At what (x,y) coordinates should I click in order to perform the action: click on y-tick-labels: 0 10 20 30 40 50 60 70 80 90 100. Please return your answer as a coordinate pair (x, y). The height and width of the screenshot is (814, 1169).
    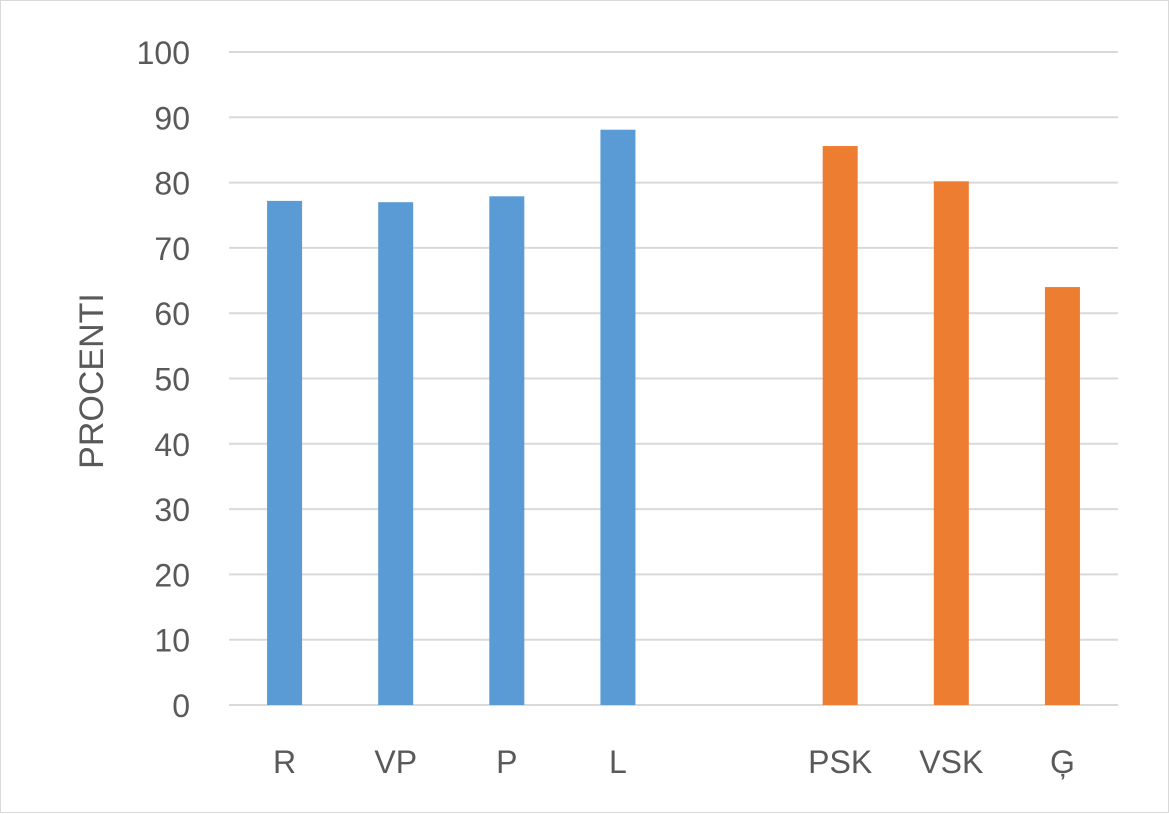
    Looking at the image, I should click on (163, 379).